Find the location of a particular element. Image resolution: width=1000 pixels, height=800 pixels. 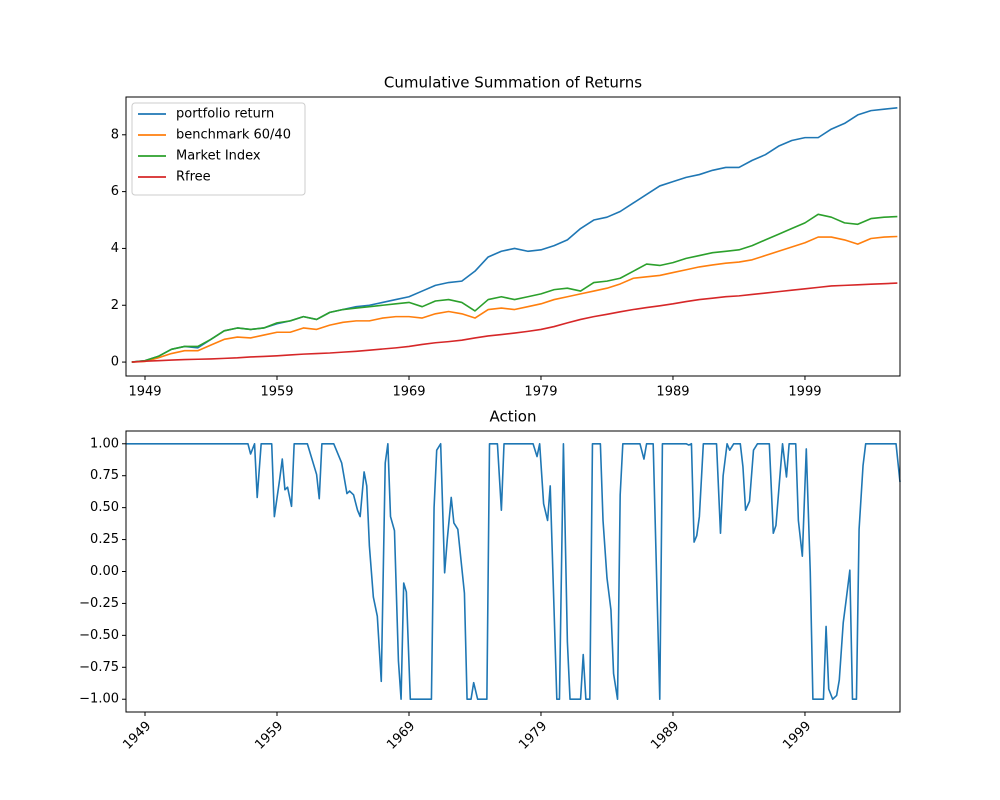

chart-title: Action is located at coordinates (513, 417).